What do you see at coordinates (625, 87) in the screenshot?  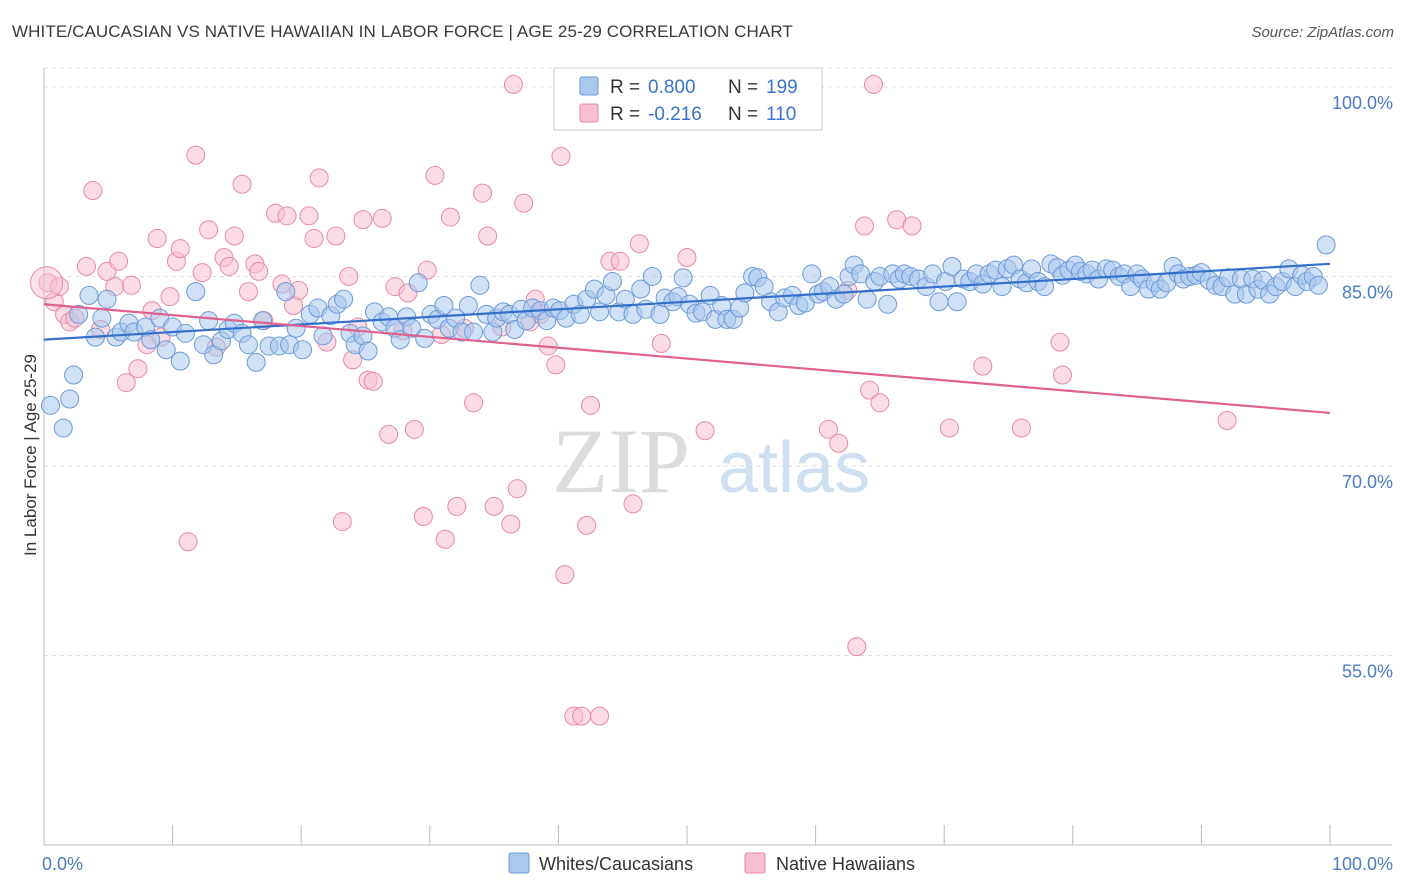 I see `legend-r-label-blue: R =` at bounding box center [625, 87].